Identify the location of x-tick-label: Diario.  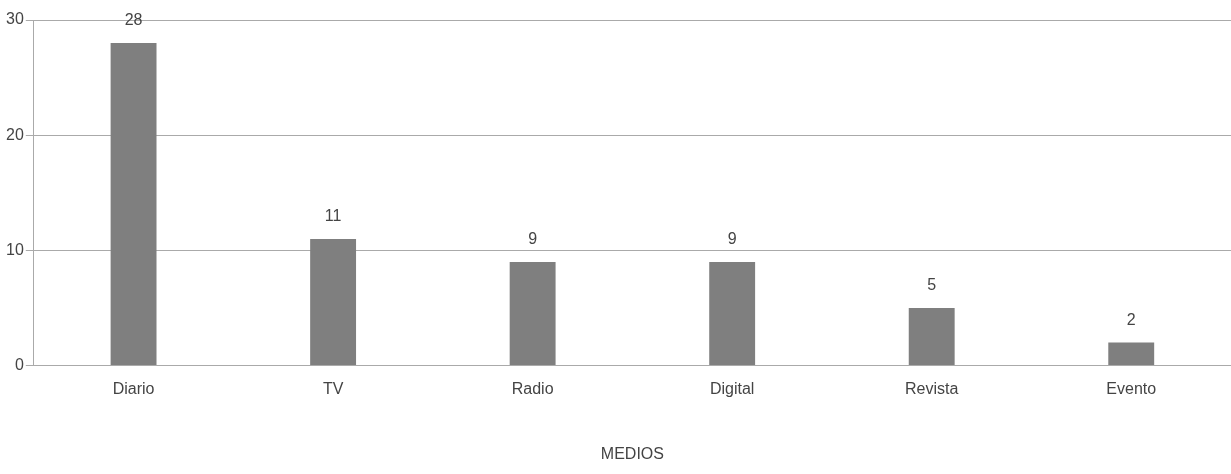
(133, 388).